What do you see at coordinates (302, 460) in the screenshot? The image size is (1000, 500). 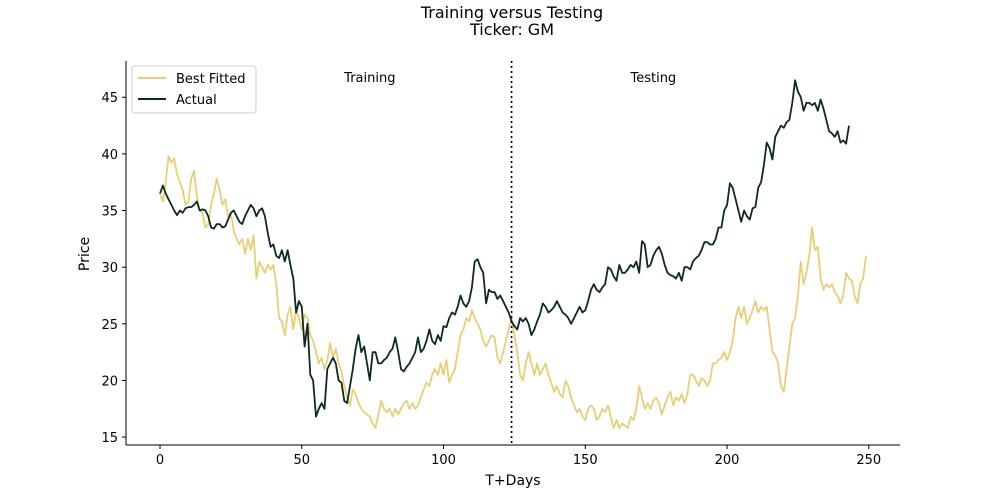 I see `x-tick-label: 50` at bounding box center [302, 460].